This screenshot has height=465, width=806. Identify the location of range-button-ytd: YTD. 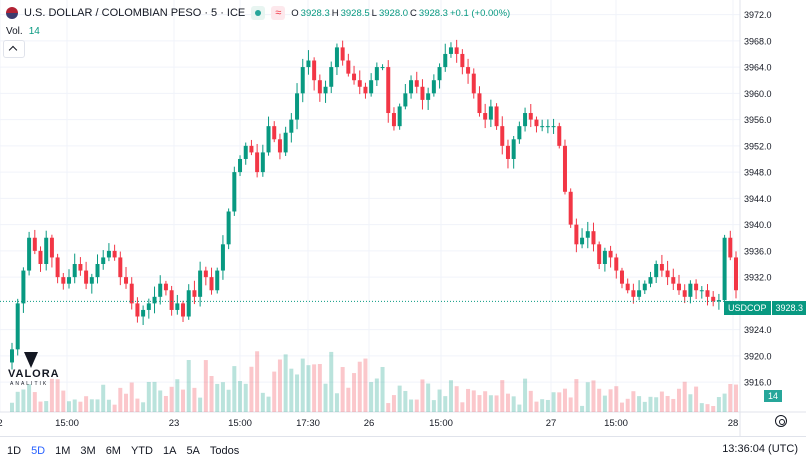
(141, 451).